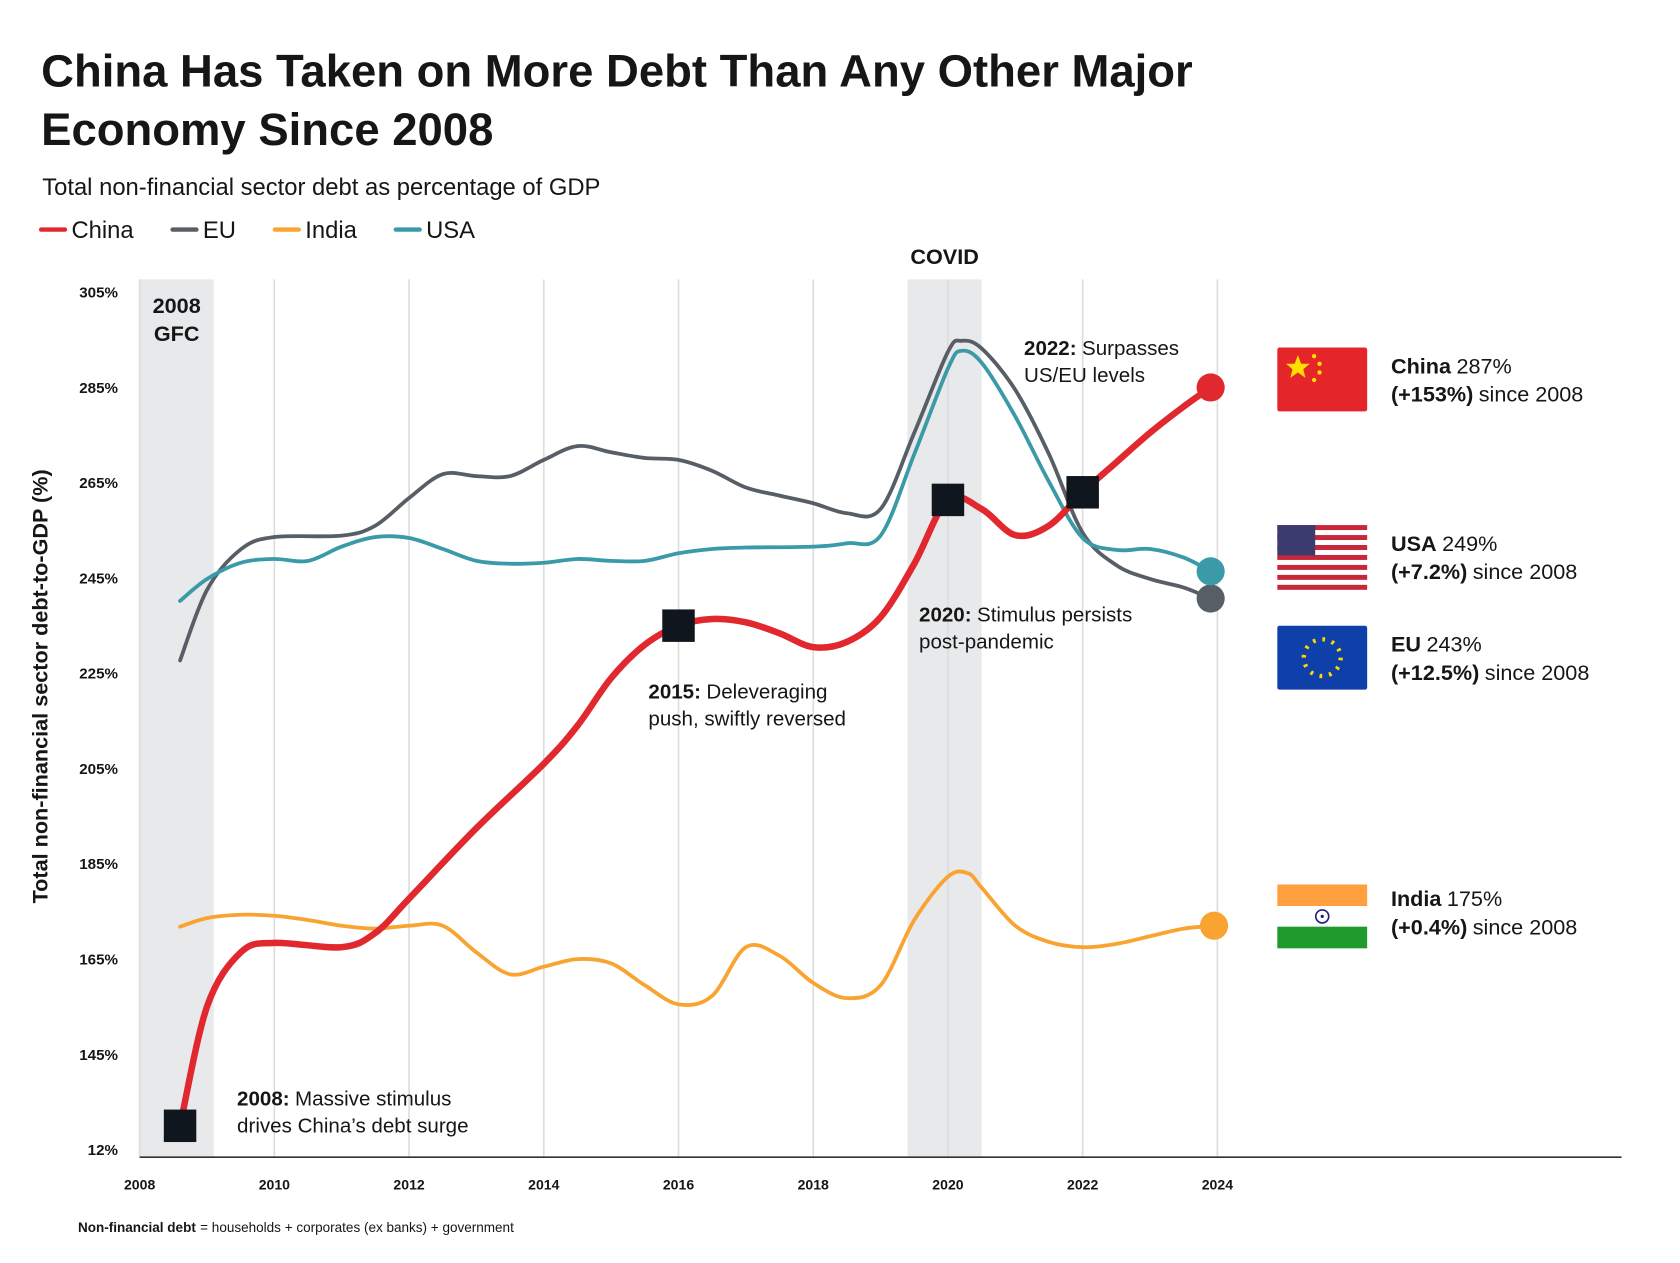 This screenshot has height=1263, width=1680. Describe the element at coordinates (408, 1185) in the screenshot. I see `x-tick-label: 2012` at that location.